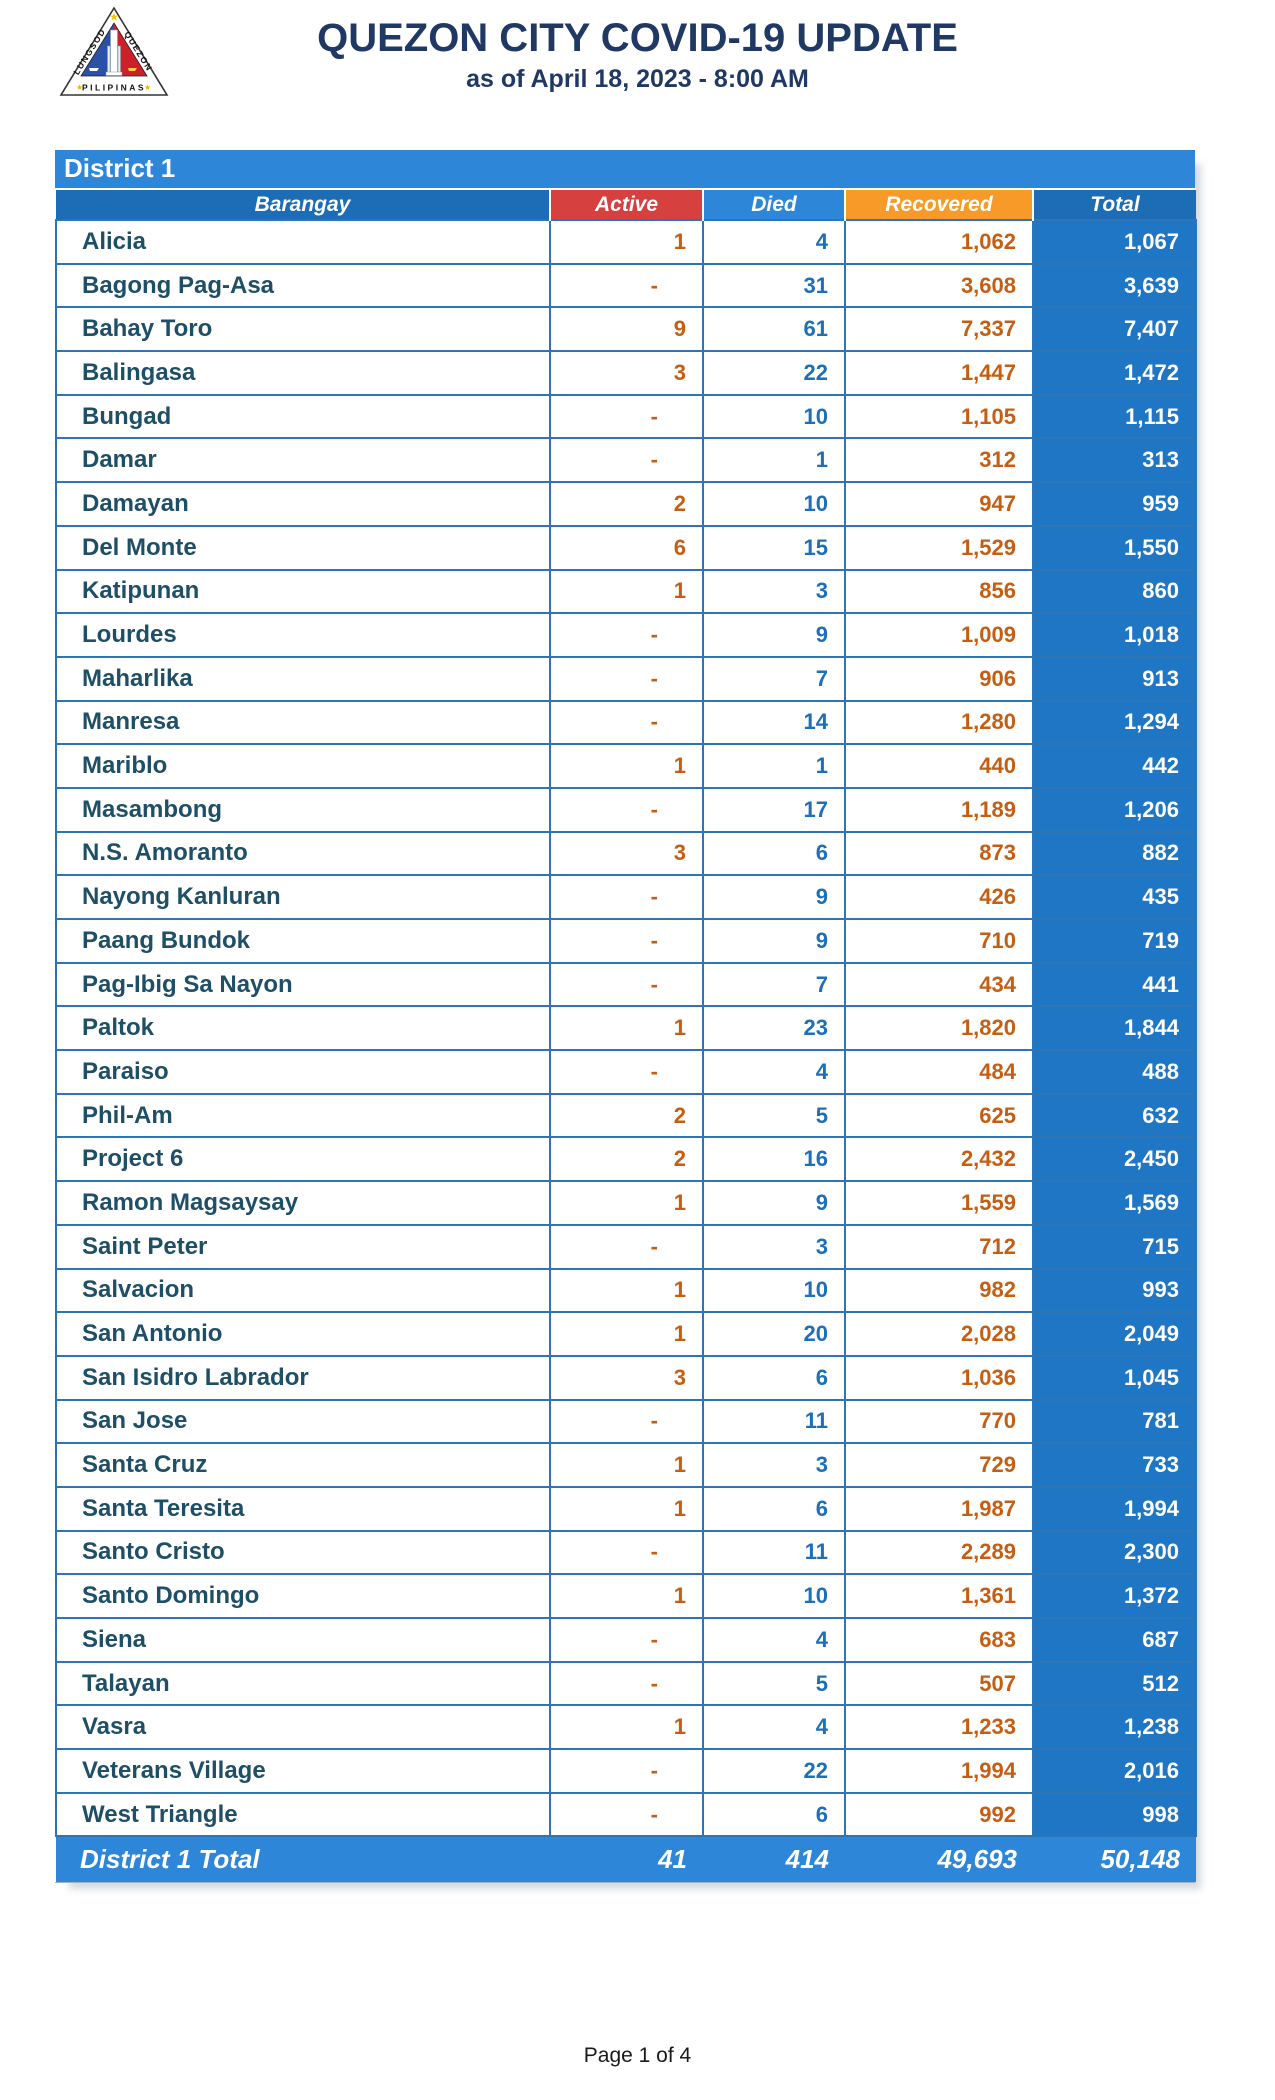  What do you see at coordinates (1114, 1072) in the screenshot?
I see `total-value-cell: 488` at bounding box center [1114, 1072].